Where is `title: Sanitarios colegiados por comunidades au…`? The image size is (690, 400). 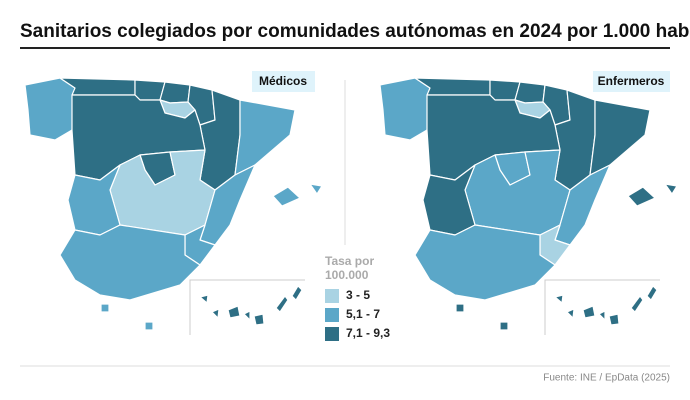 title: Sanitarios colegiados por comunidades au… is located at coordinates (355, 31).